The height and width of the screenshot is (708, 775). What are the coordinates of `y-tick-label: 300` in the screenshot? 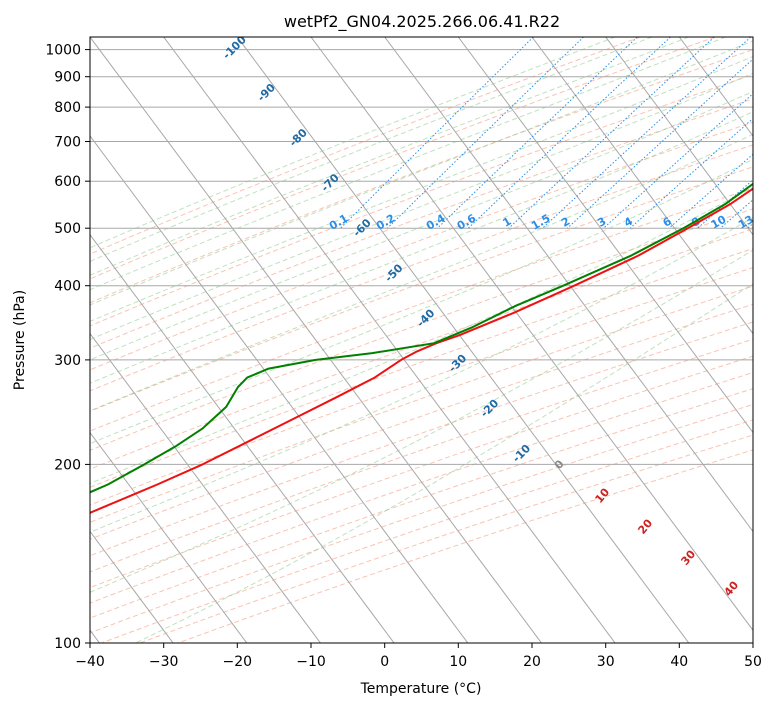 It's located at (67, 361).